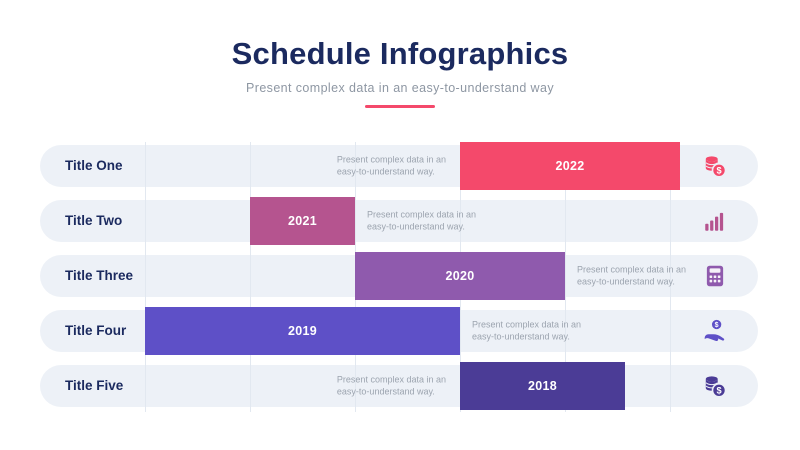 The image size is (800, 450). What do you see at coordinates (715, 331) in the screenshot?
I see `hand-coin-icon: $` at bounding box center [715, 331].